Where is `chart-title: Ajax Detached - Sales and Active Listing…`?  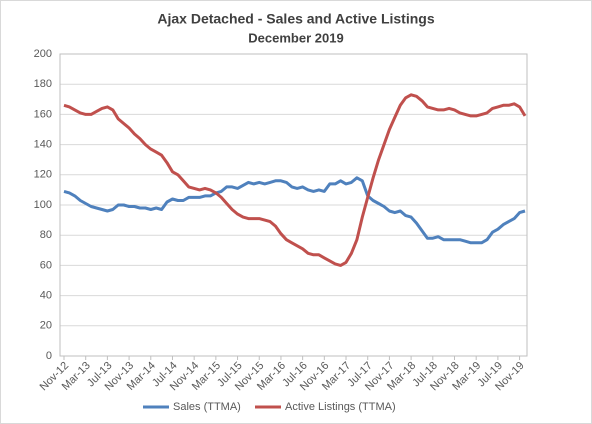 chart-title: Ajax Detached - Sales and Active Listing… is located at coordinates (295, 19).